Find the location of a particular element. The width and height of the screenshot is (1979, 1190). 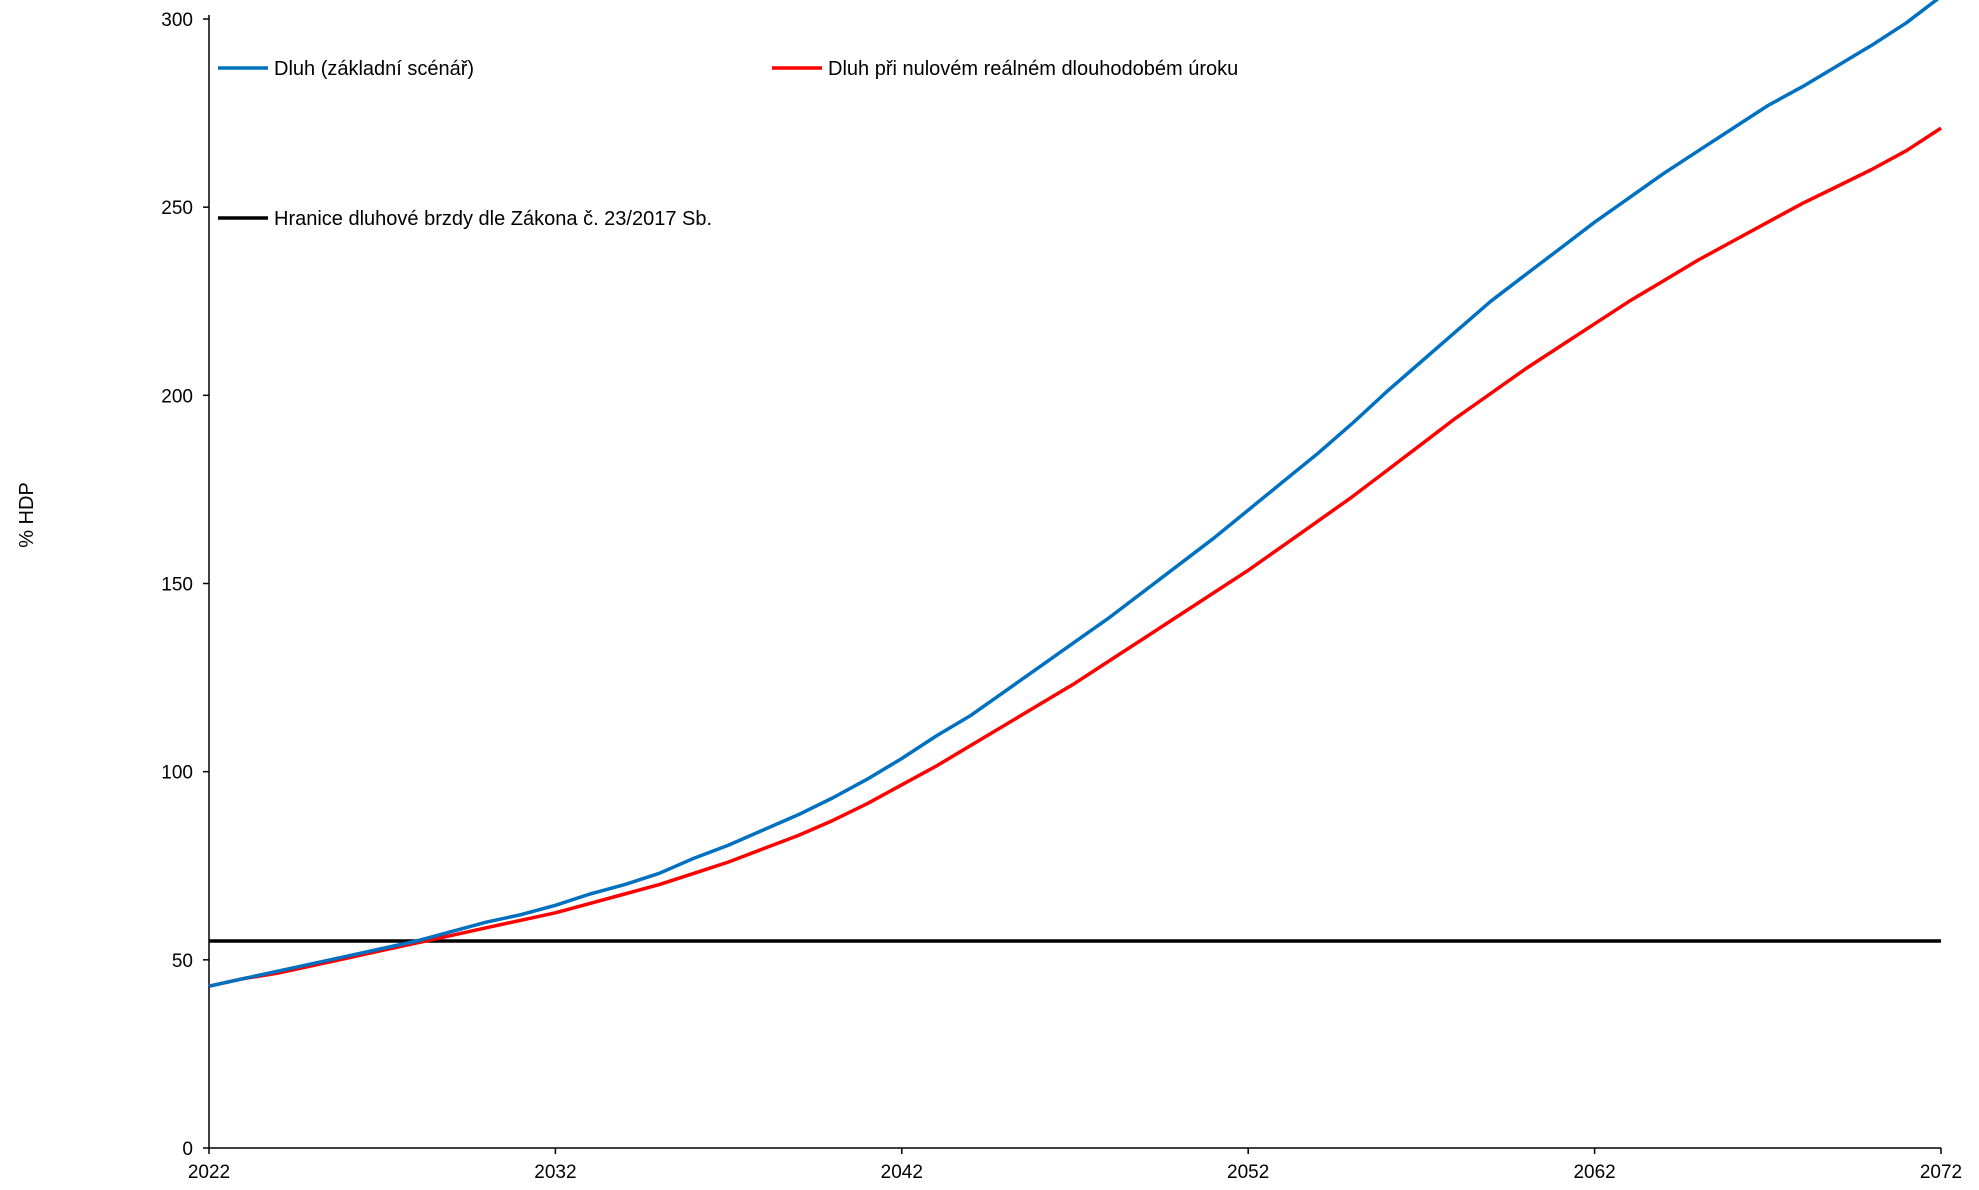

y-tick-label: 250 is located at coordinates (177, 208).